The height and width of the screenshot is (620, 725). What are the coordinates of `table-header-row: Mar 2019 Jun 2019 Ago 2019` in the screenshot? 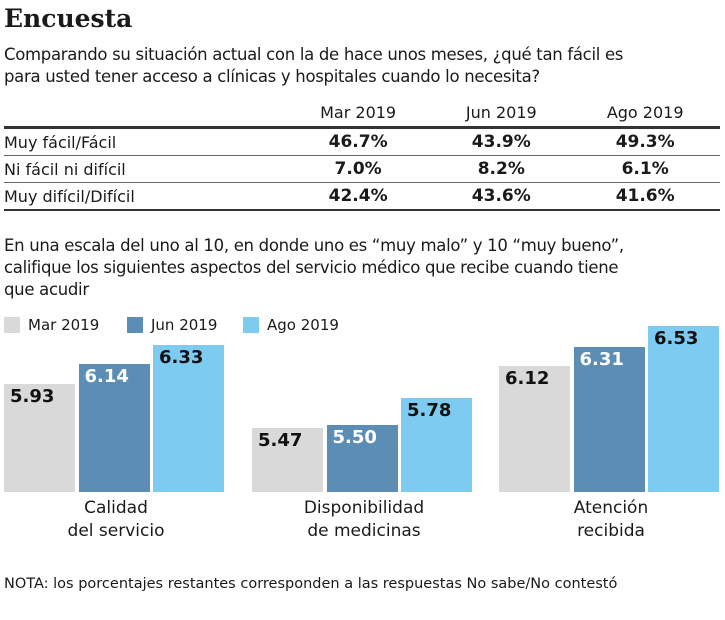 It's located at (362, 115).